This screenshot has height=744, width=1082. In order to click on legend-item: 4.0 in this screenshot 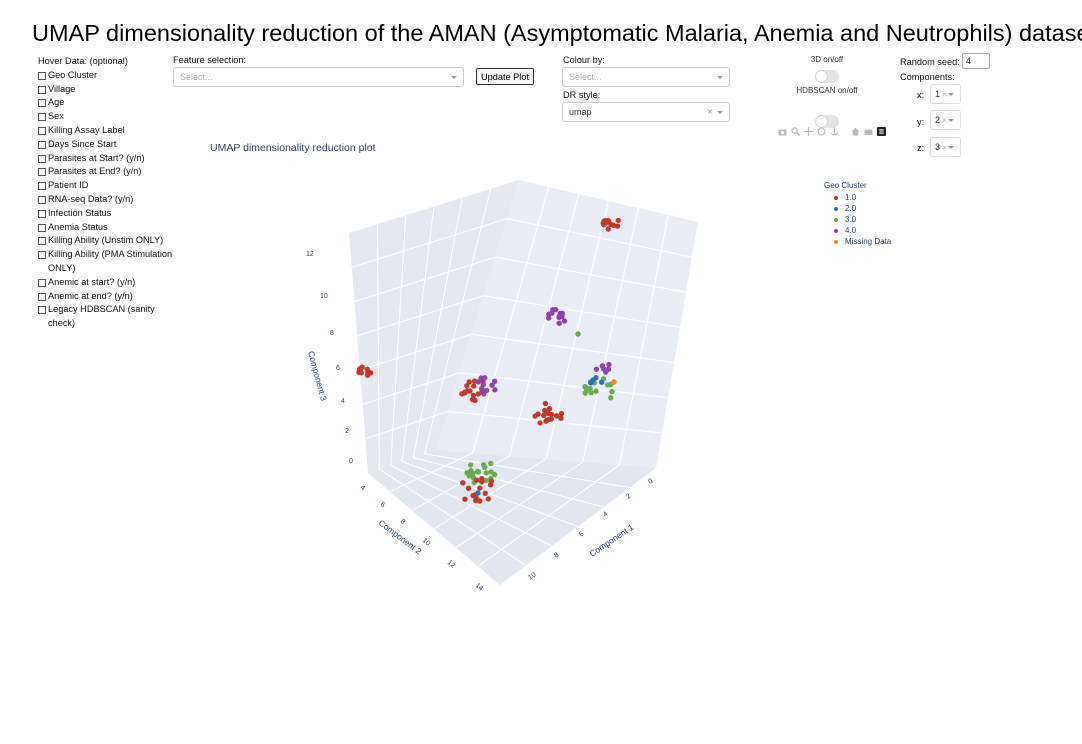, I will do `click(857, 230)`.